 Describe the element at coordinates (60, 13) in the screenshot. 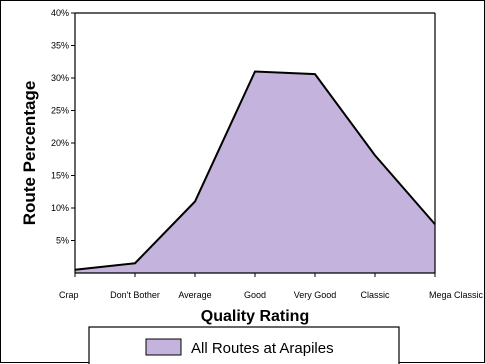

I see `y-tick-label: 40%` at that location.